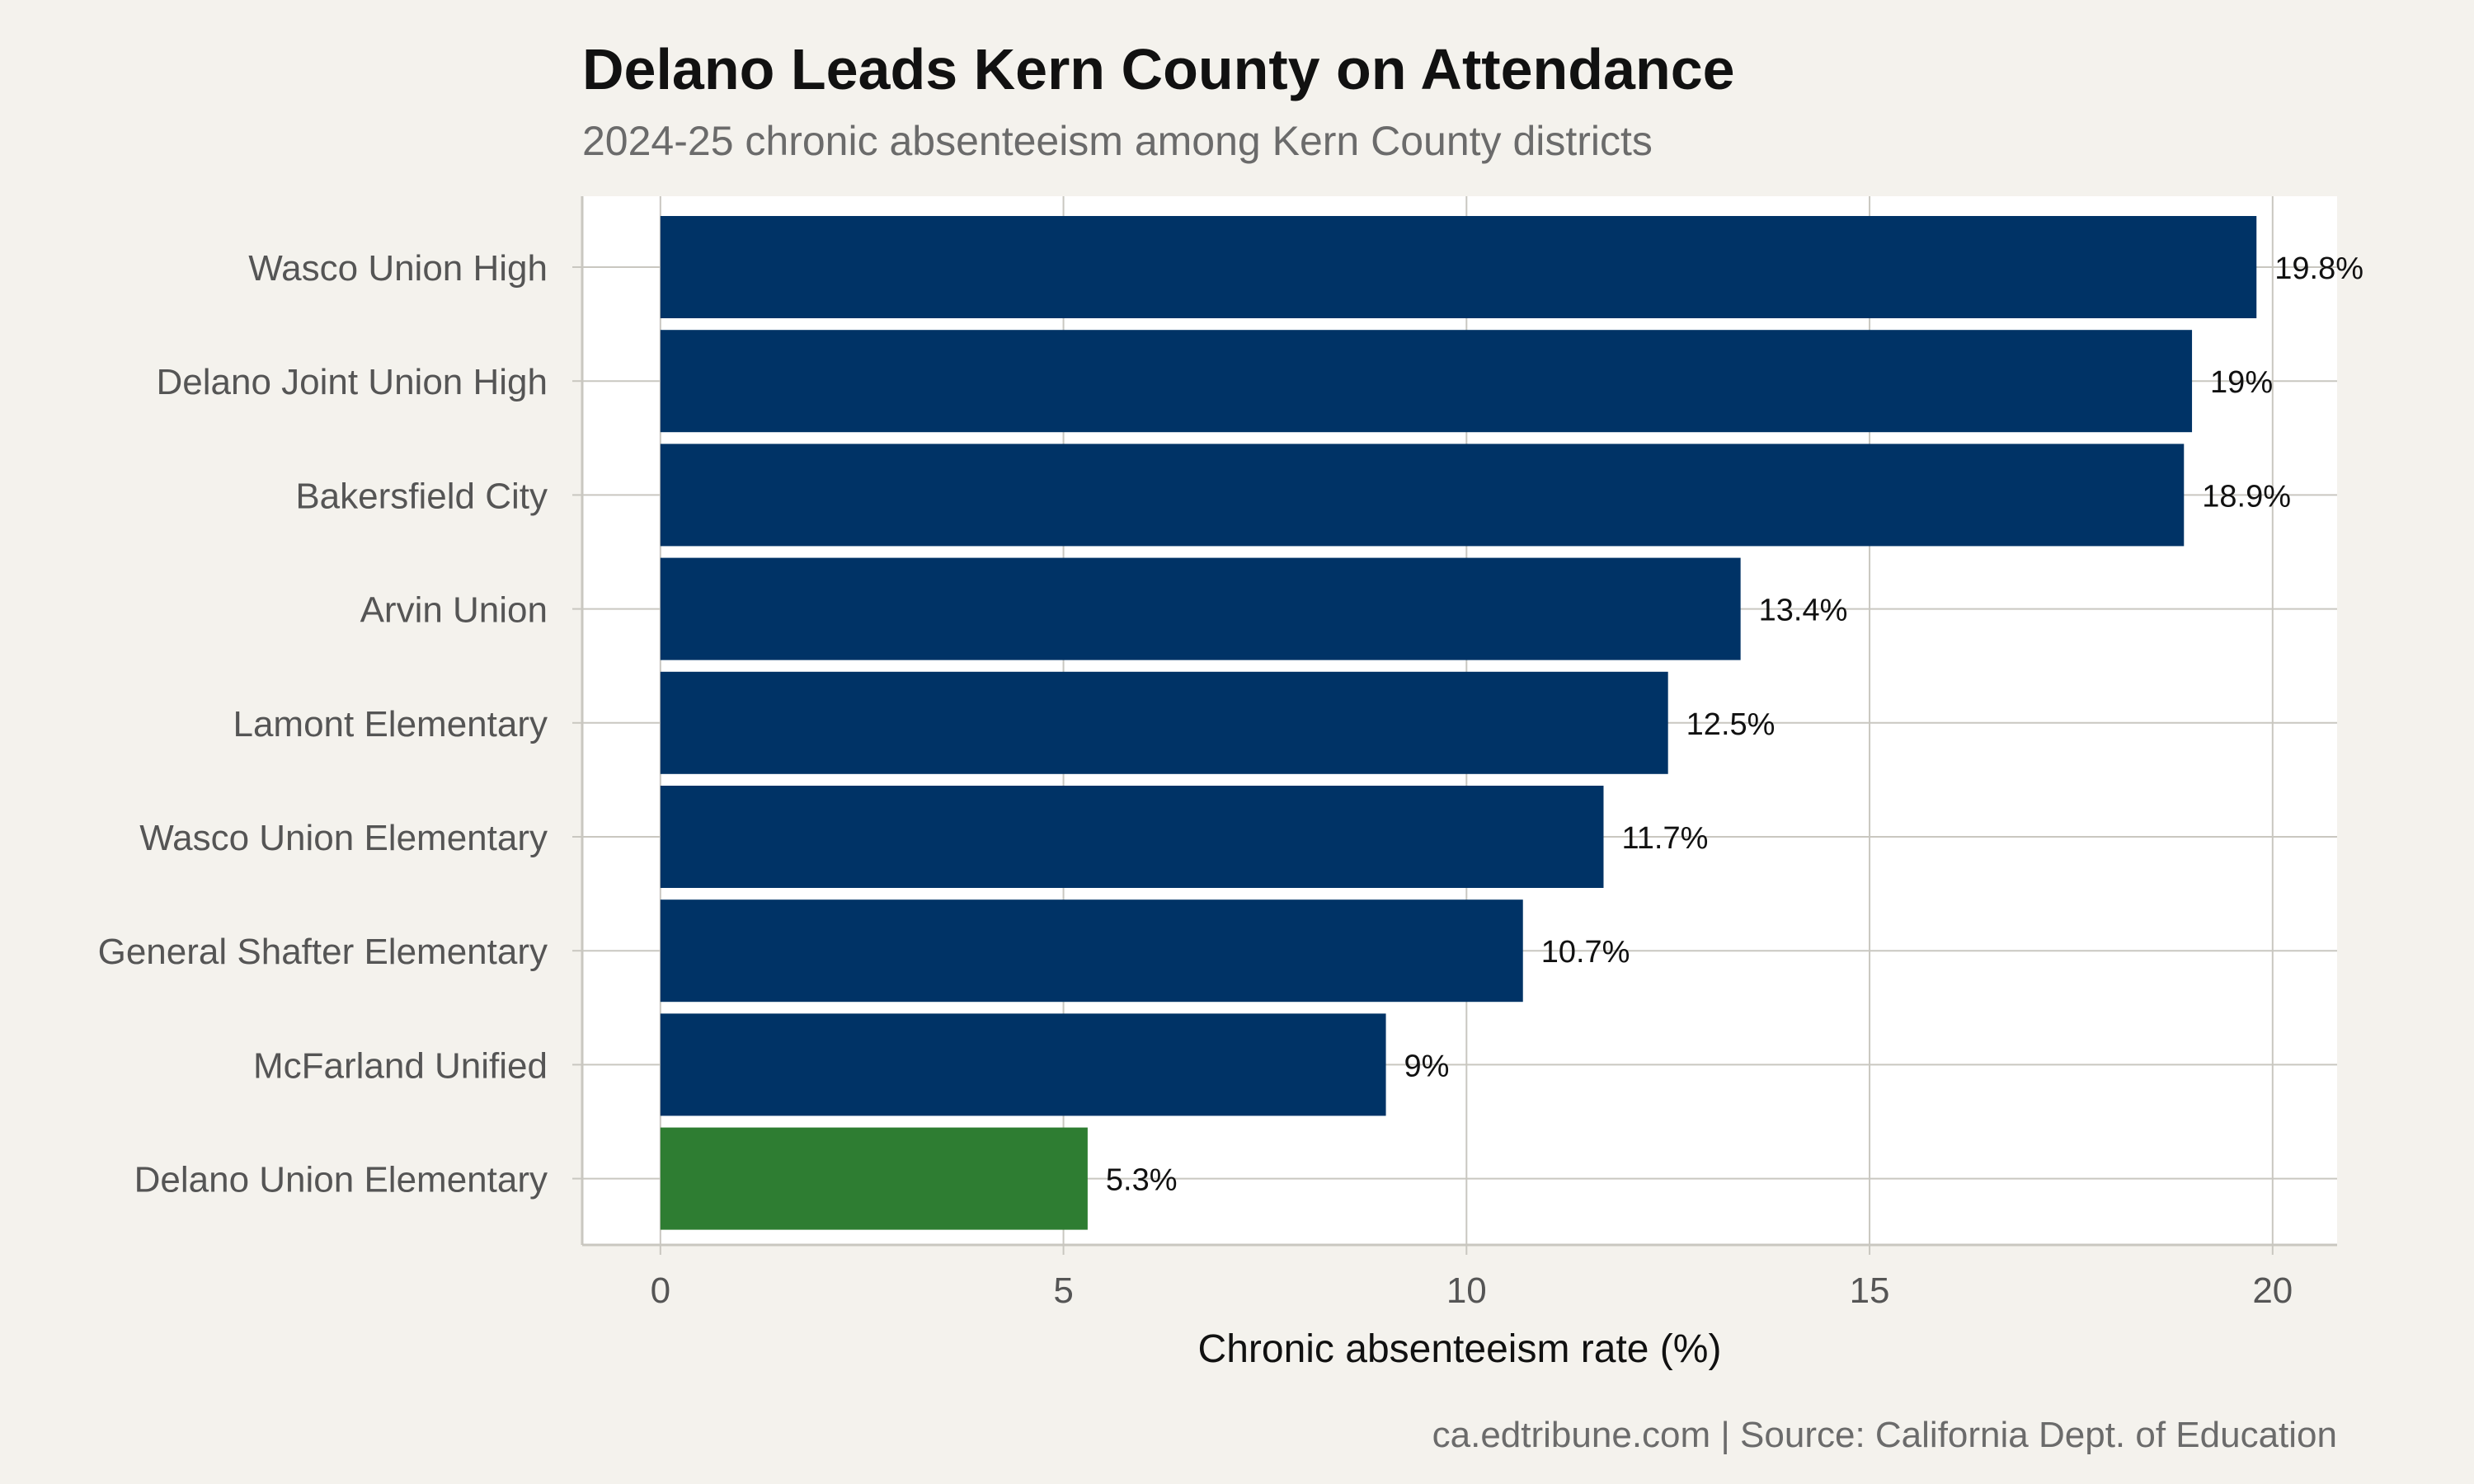 The height and width of the screenshot is (1484, 2474). Describe the element at coordinates (2272, 1290) in the screenshot. I see `x-tick-label: 20` at that location.